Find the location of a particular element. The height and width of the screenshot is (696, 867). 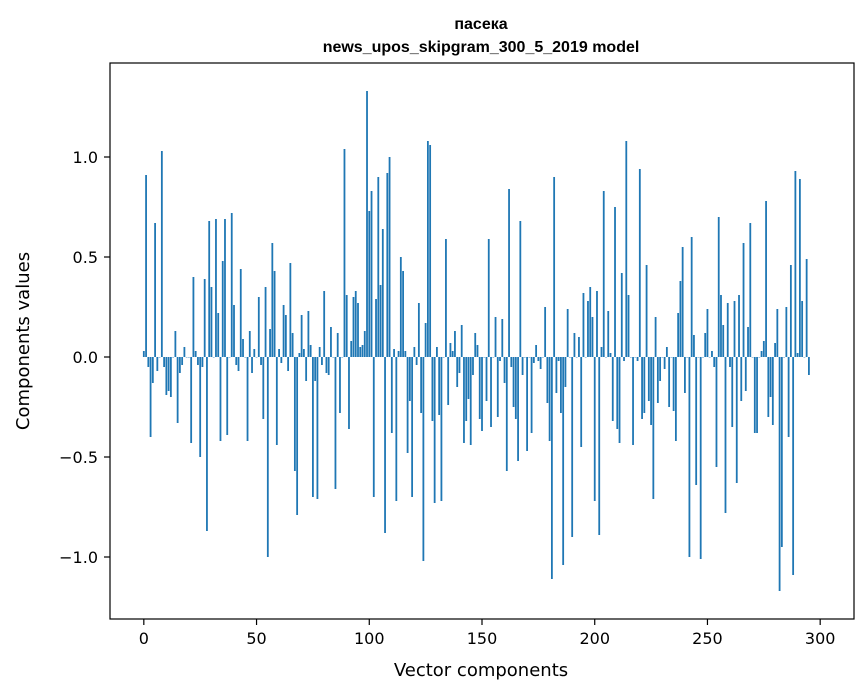

x-axis-label: Vector components is located at coordinates (481, 670).